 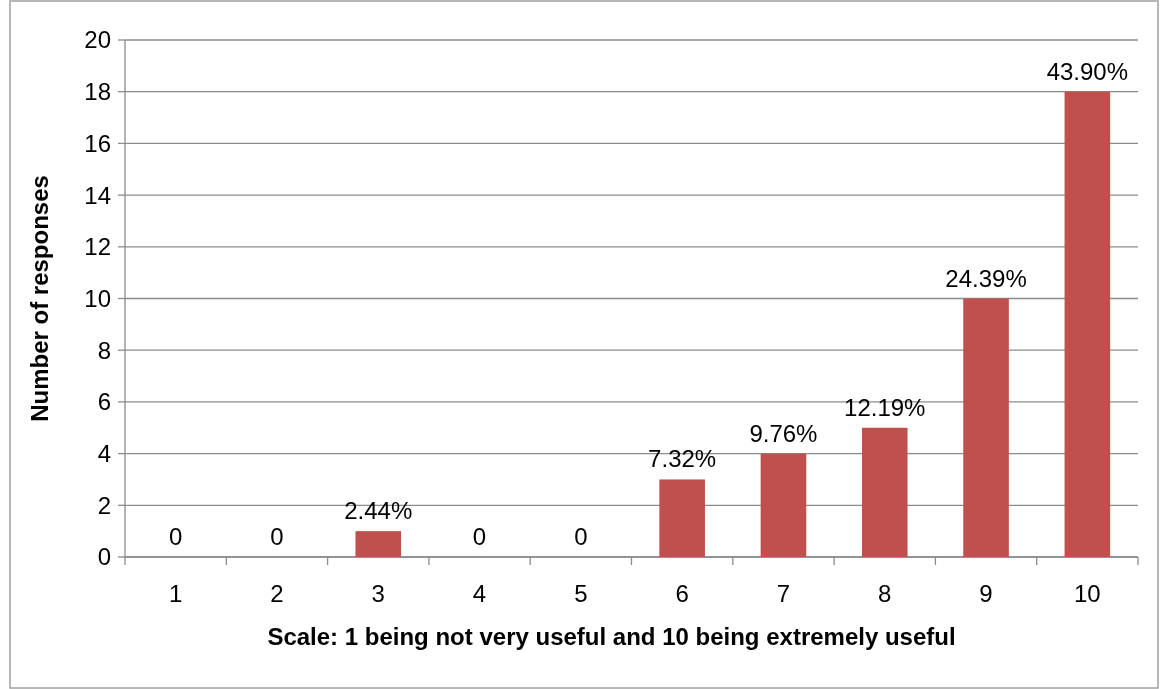 I want to click on annotation: 7.32%, so click(x=682, y=459).